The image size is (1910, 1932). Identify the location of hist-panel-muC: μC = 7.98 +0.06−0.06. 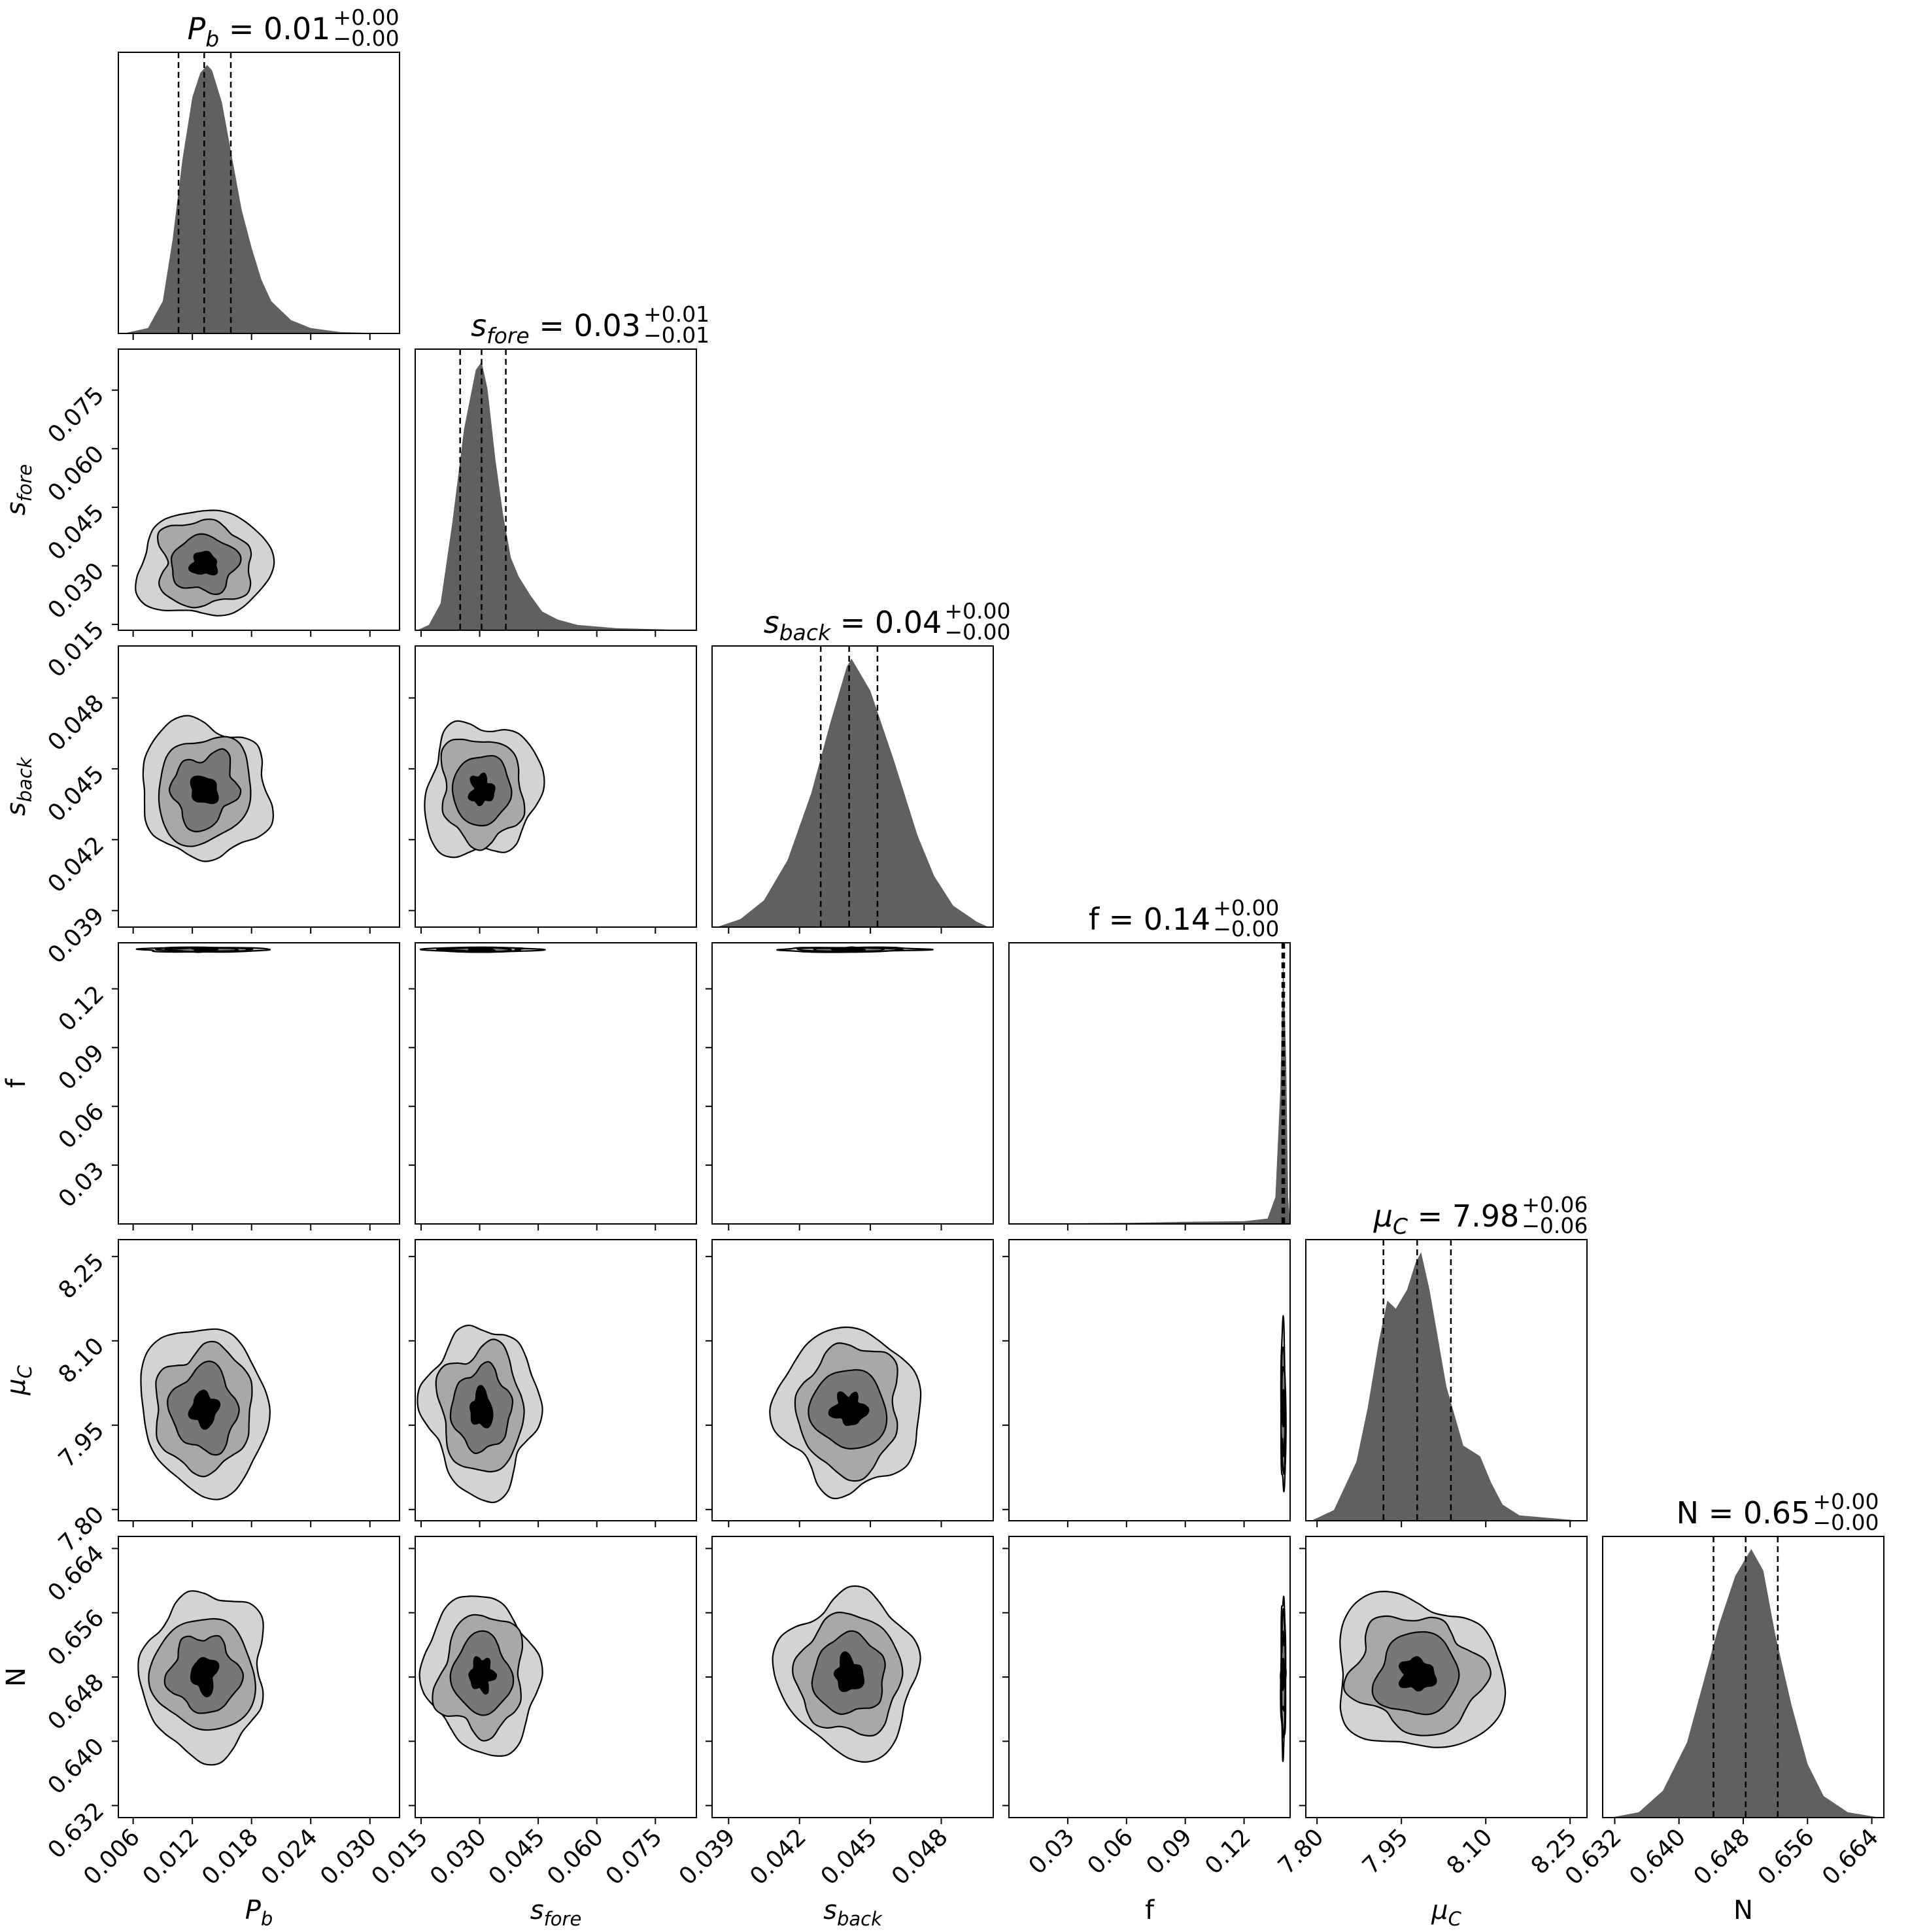
(1447, 1359).